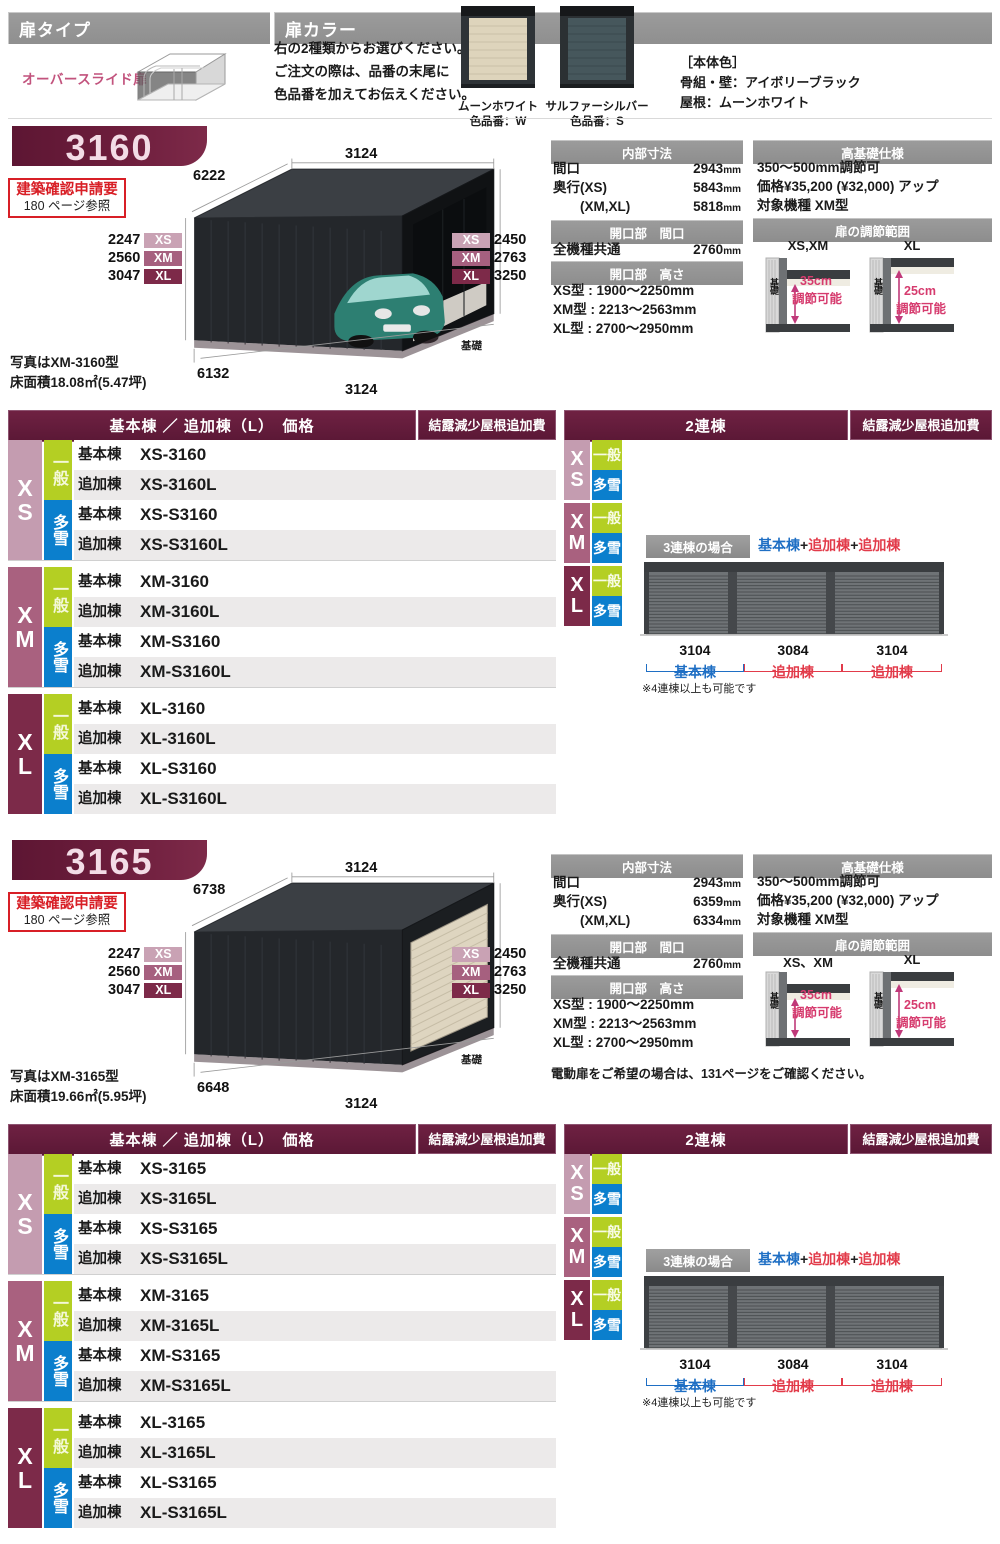 The width and height of the screenshot is (1000, 1544). Describe the element at coordinates (178, 484) in the screenshot. I see `price-row-model: XS-3160L` at that location.